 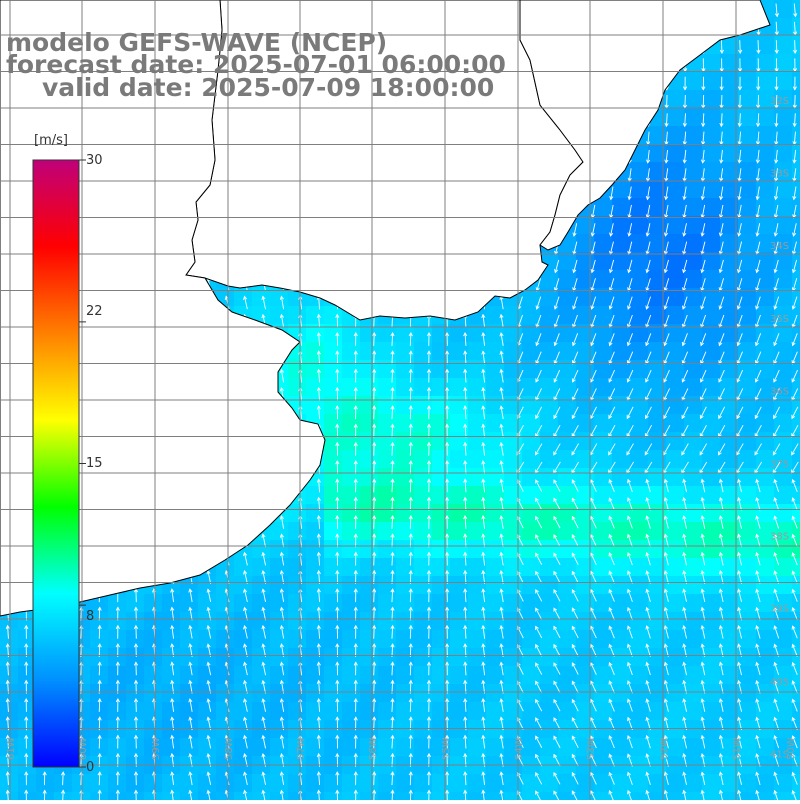 What do you see at coordinates (779, 319) in the screenshot?
I see `lat-label: 35S` at bounding box center [779, 319].